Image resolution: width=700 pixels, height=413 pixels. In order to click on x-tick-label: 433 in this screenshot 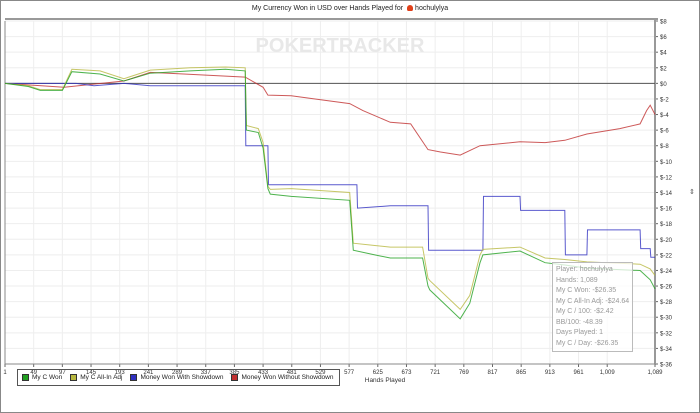, I will do `click(263, 373)`.